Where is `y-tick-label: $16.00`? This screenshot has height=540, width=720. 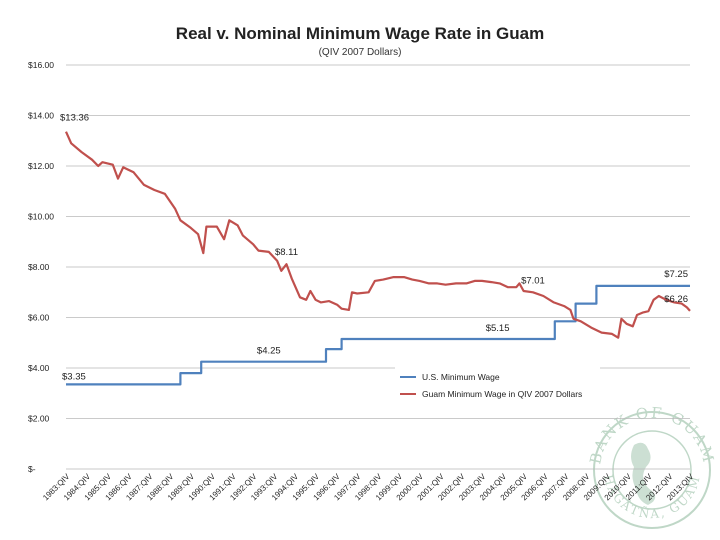 y-tick-label: $16.00 is located at coordinates (41, 65).